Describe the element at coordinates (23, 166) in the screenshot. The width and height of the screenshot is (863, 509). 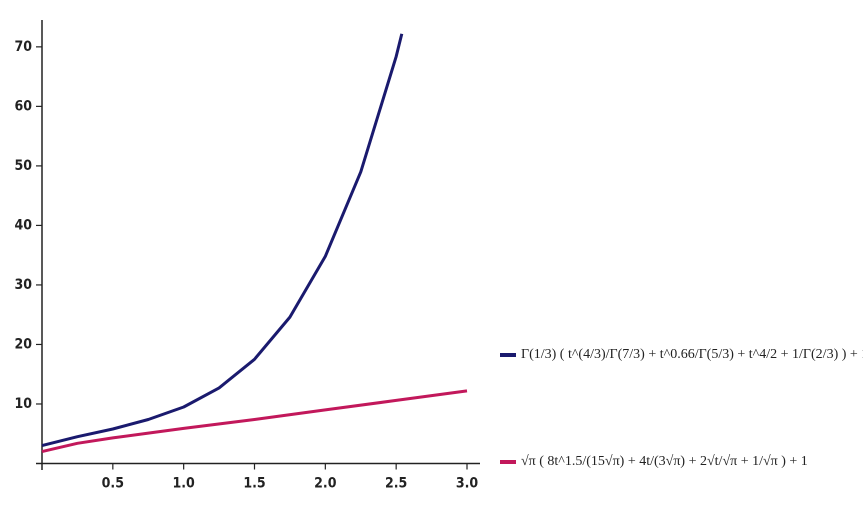
I see `y-tick-label: 50` at that location.